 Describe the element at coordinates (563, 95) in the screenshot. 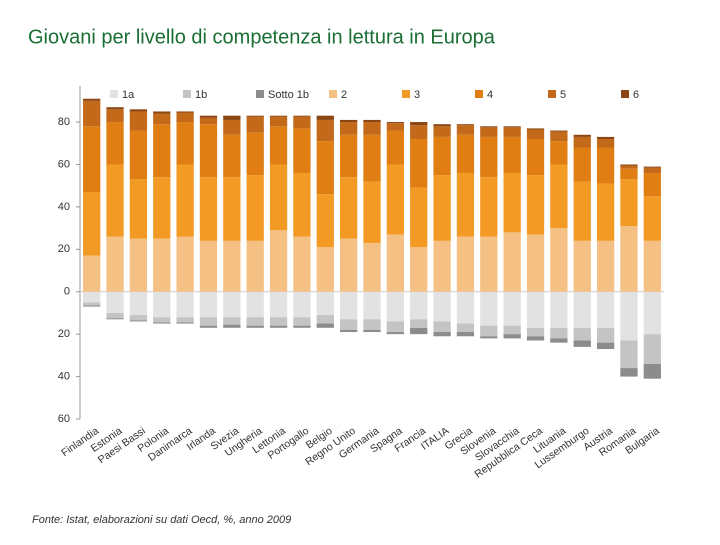

I see `legend-label: 5` at that location.